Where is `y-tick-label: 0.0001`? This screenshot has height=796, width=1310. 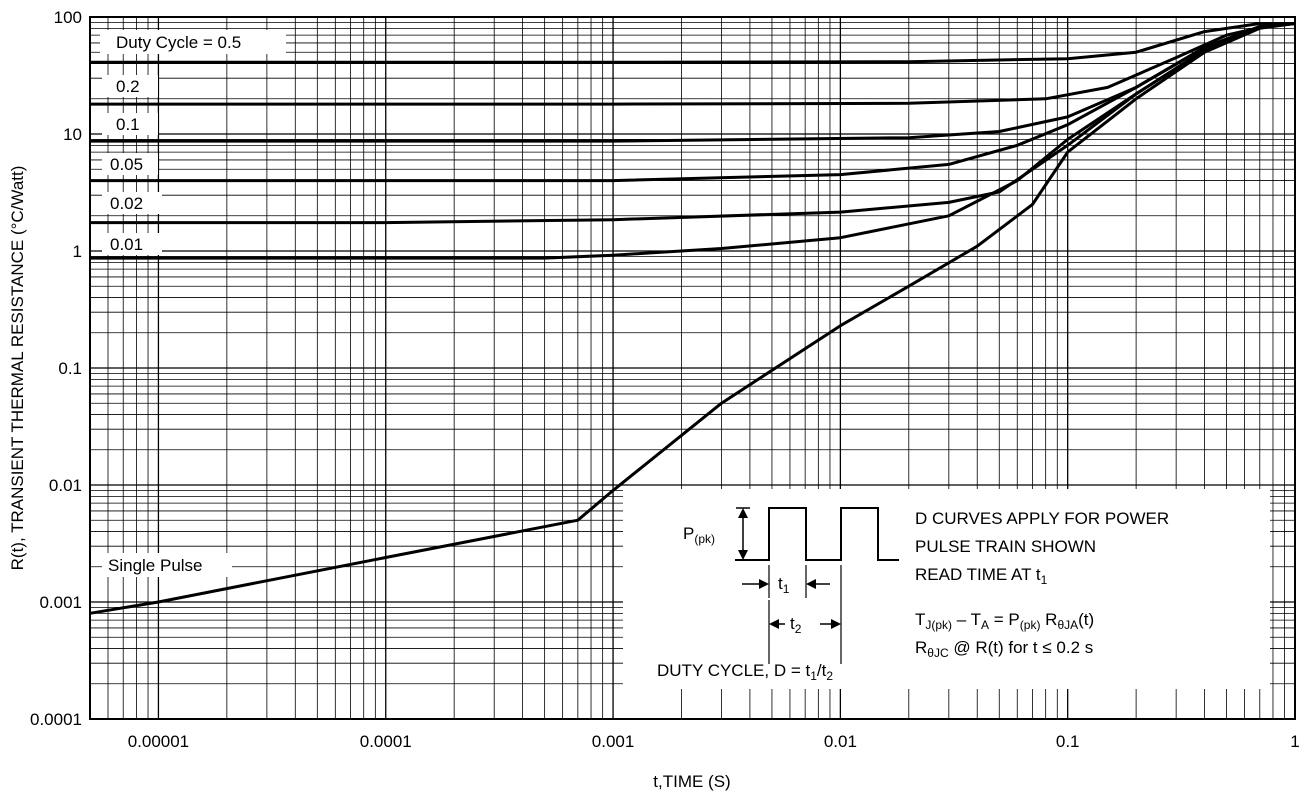
y-tick-label: 0.0001 is located at coordinates (56, 719).